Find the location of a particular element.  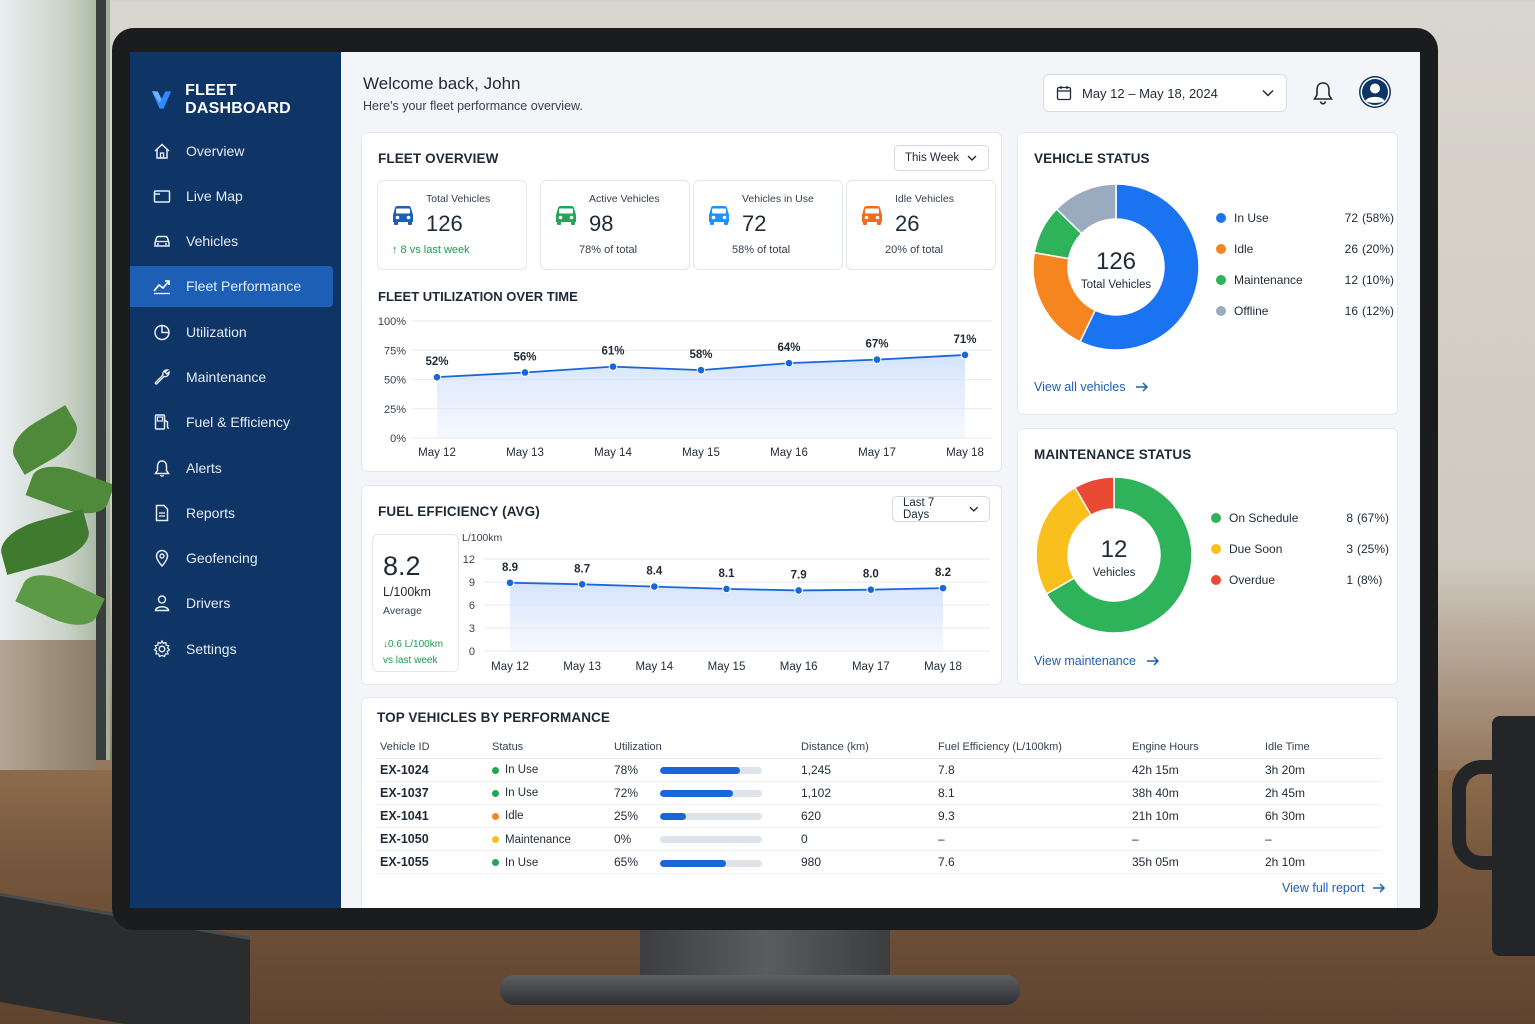

vehicle-id-cell: EX-1055 is located at coordinates (432, 862).